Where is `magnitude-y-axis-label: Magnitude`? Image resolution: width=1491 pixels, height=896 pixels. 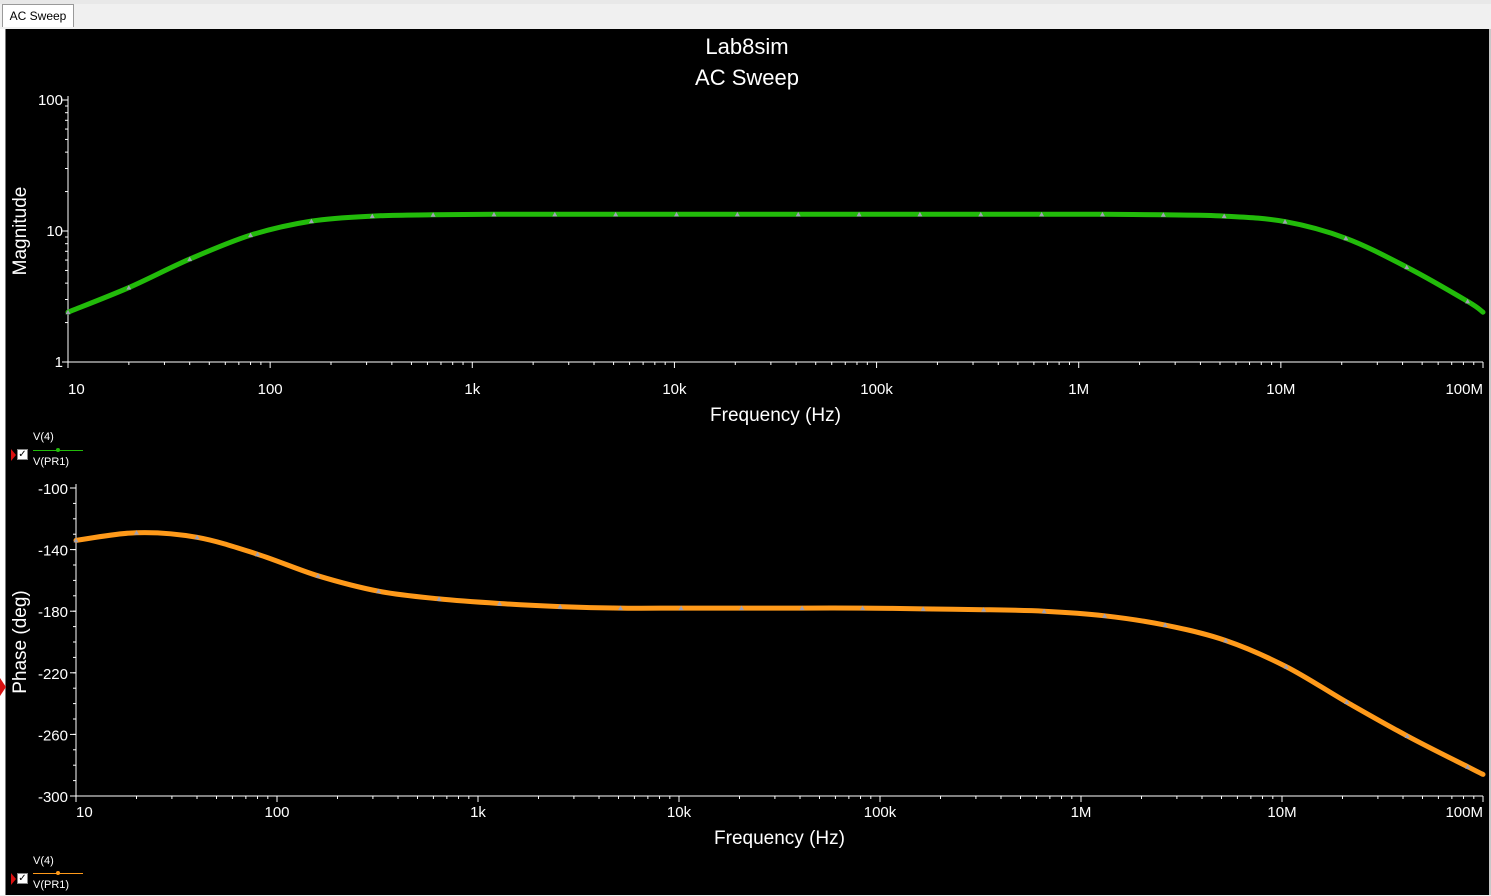 magnitude-y-axis-label: Magnitude is located at coordinates (20, 231).